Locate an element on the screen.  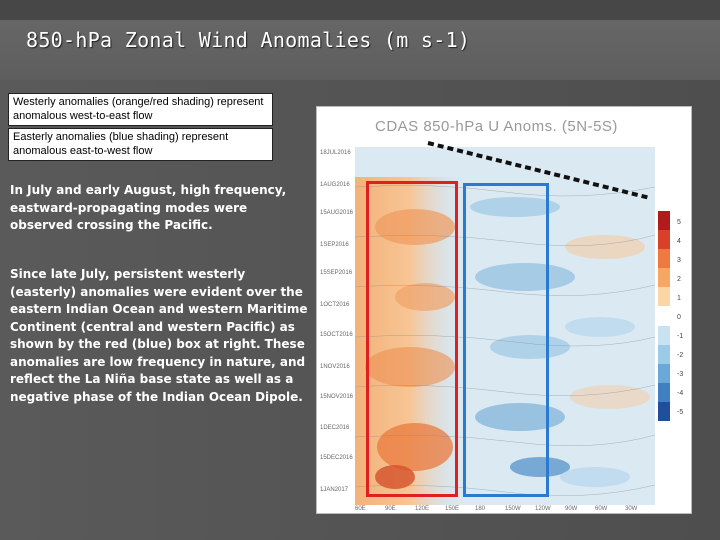
y-label-4: 1SEP2016 is located at coordinates (334, 245).